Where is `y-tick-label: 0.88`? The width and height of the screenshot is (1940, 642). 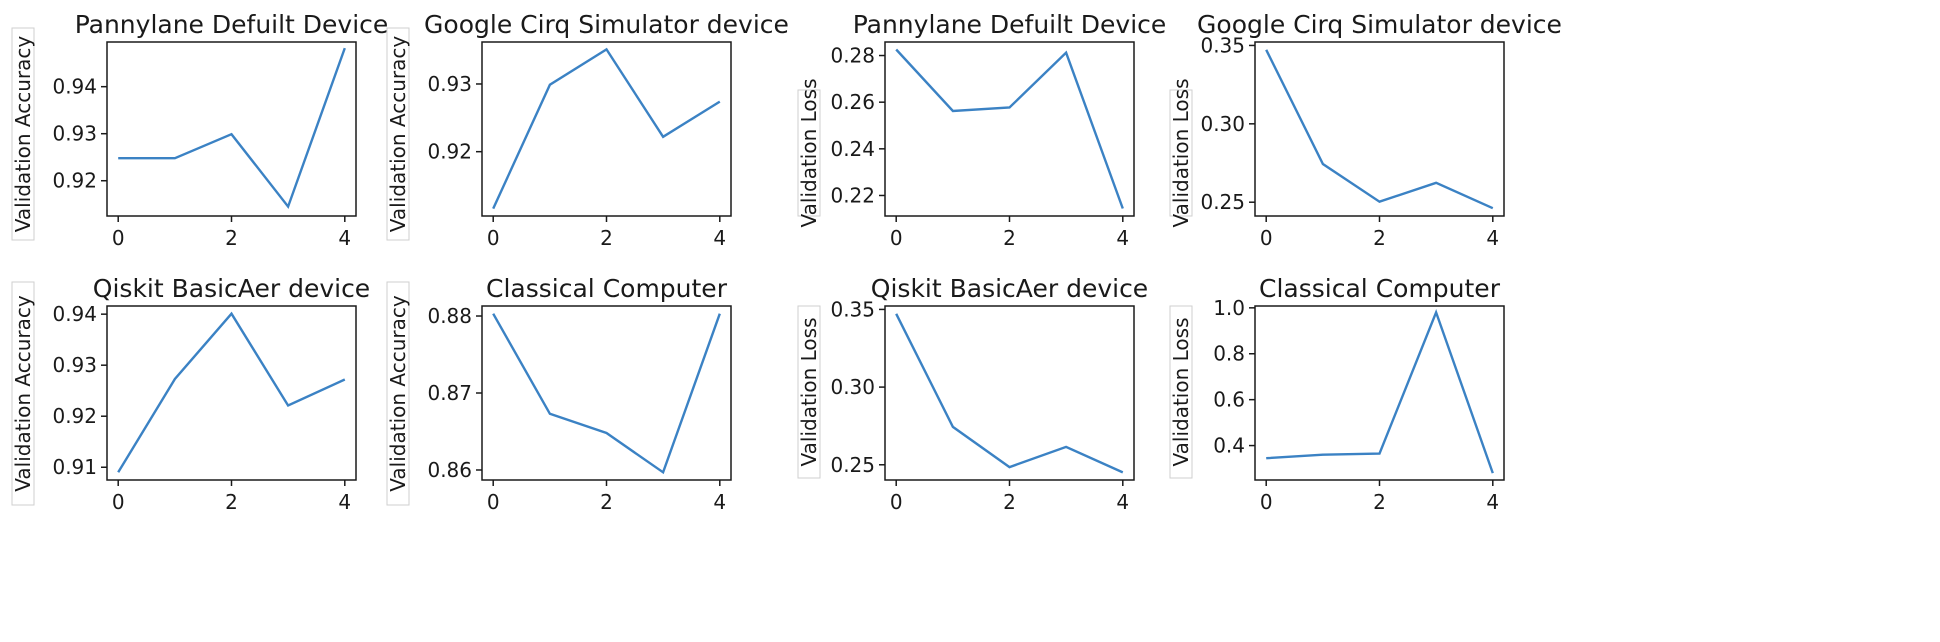
y-tick-label: 0.88 is located at coordinates (449, 316).